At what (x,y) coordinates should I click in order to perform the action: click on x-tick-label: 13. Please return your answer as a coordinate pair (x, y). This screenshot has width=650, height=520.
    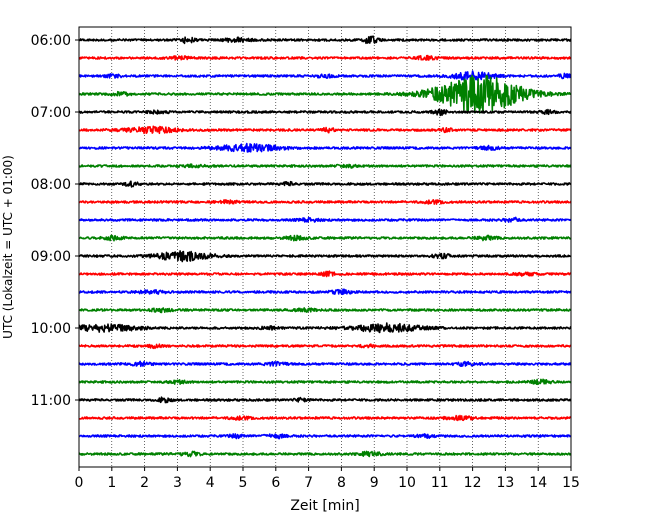
    Looking at the image, I should click on (505, 483).